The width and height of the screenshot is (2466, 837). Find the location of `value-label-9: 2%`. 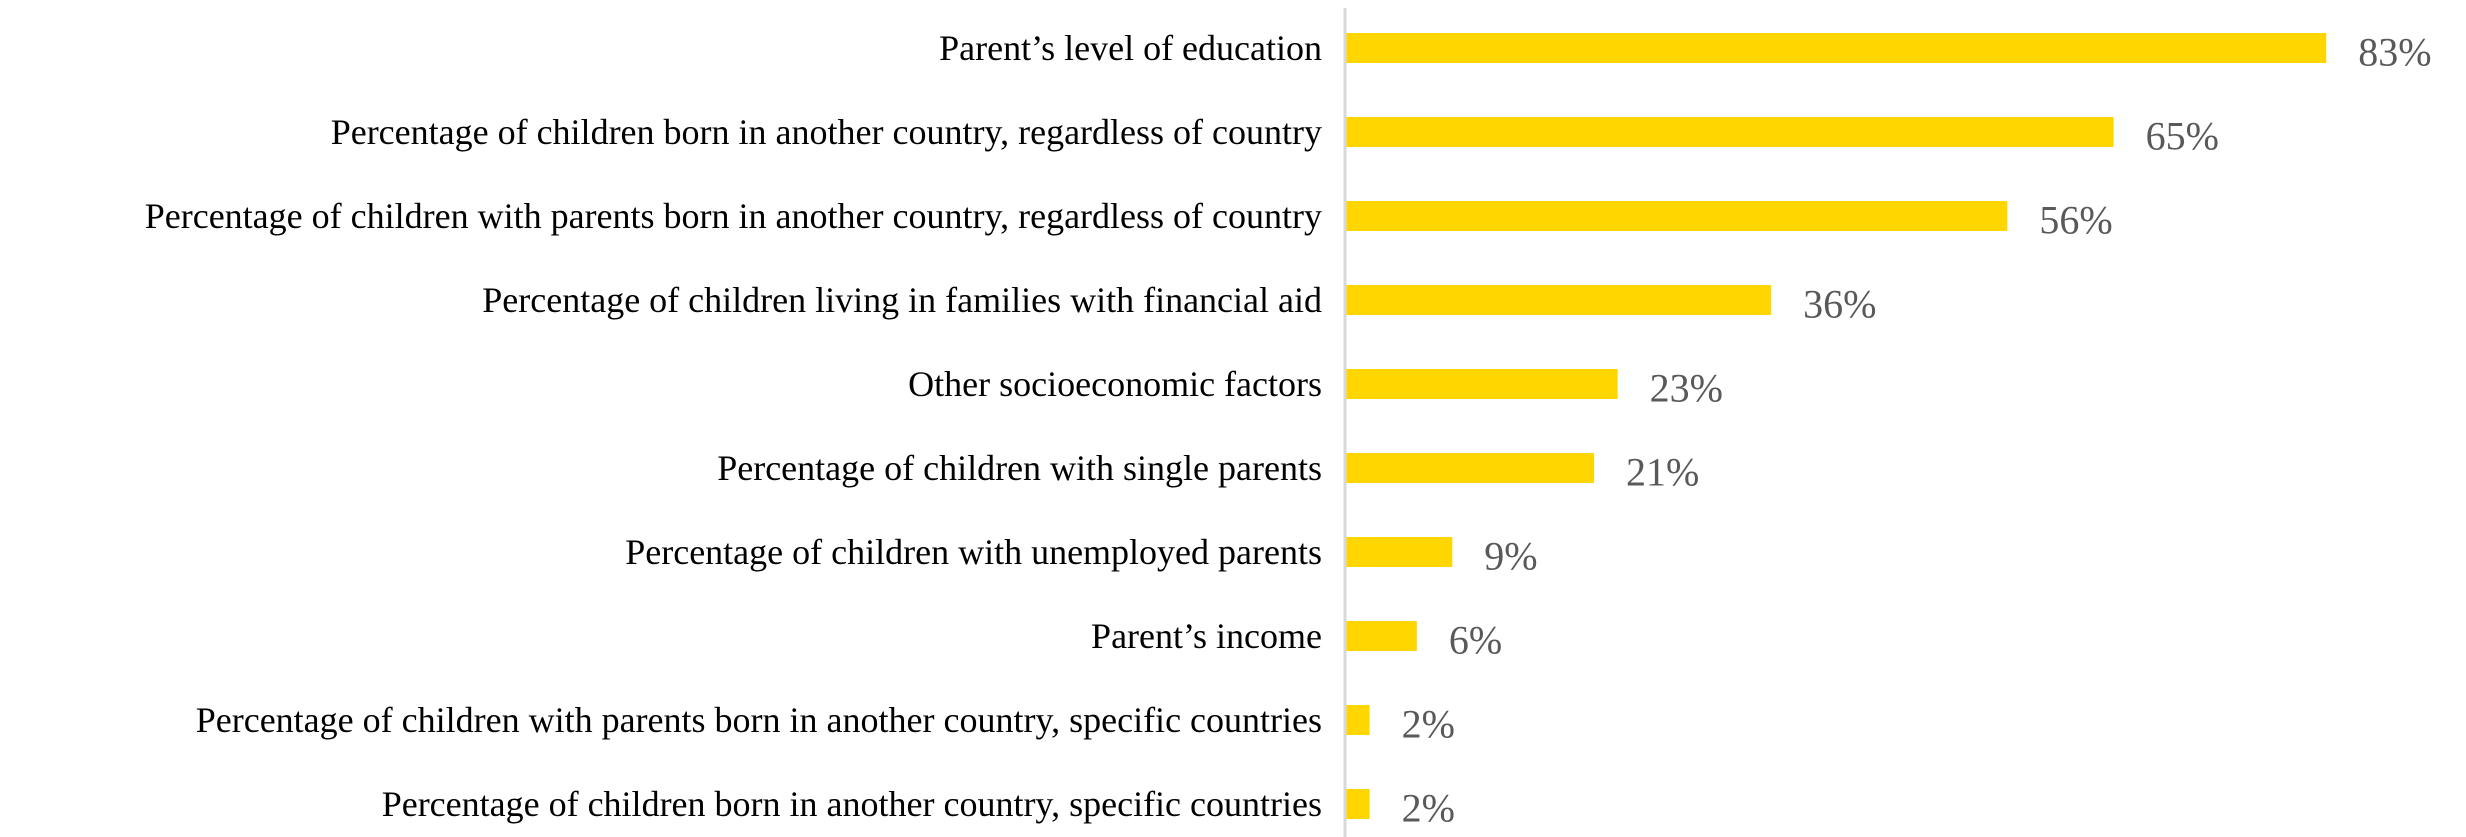

value-label-9: 2% is located at coordinates (1428, 724).